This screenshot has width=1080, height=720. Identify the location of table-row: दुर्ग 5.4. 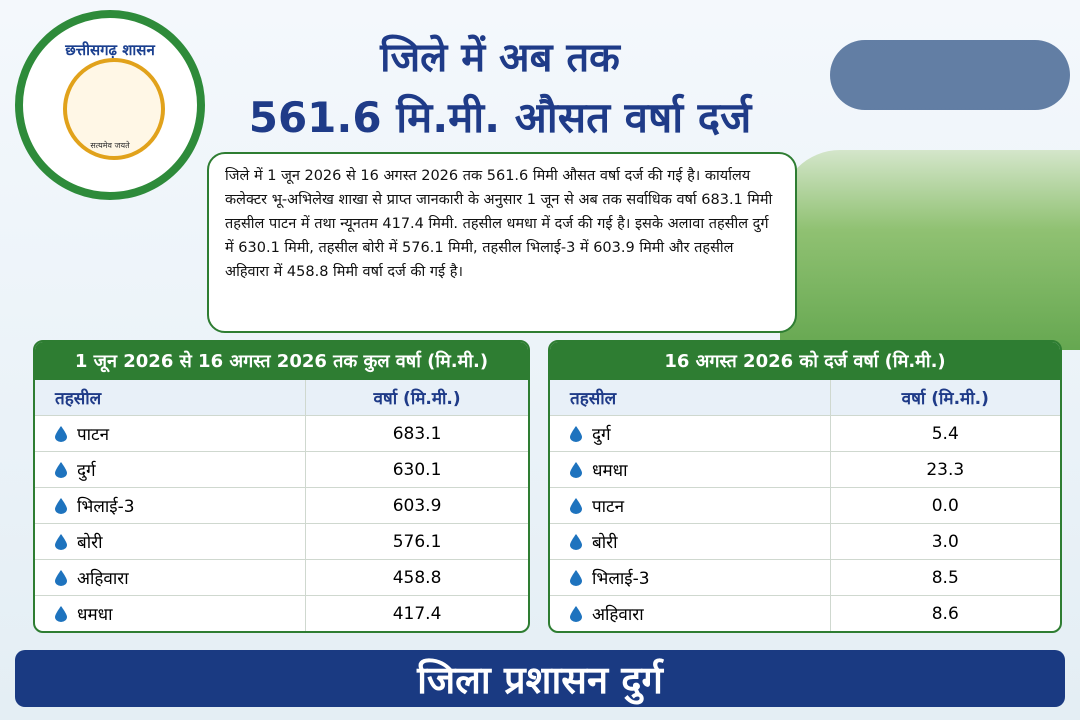
(805, 434).